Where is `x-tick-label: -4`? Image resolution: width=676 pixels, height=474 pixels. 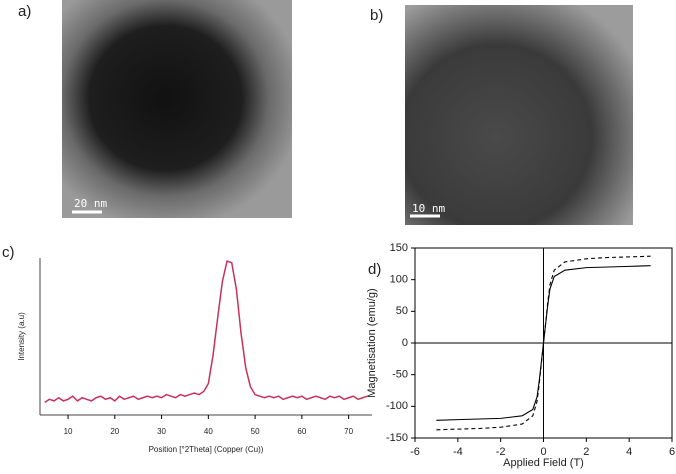 x-tick-label: -4 is located at coordinates (458, 452).